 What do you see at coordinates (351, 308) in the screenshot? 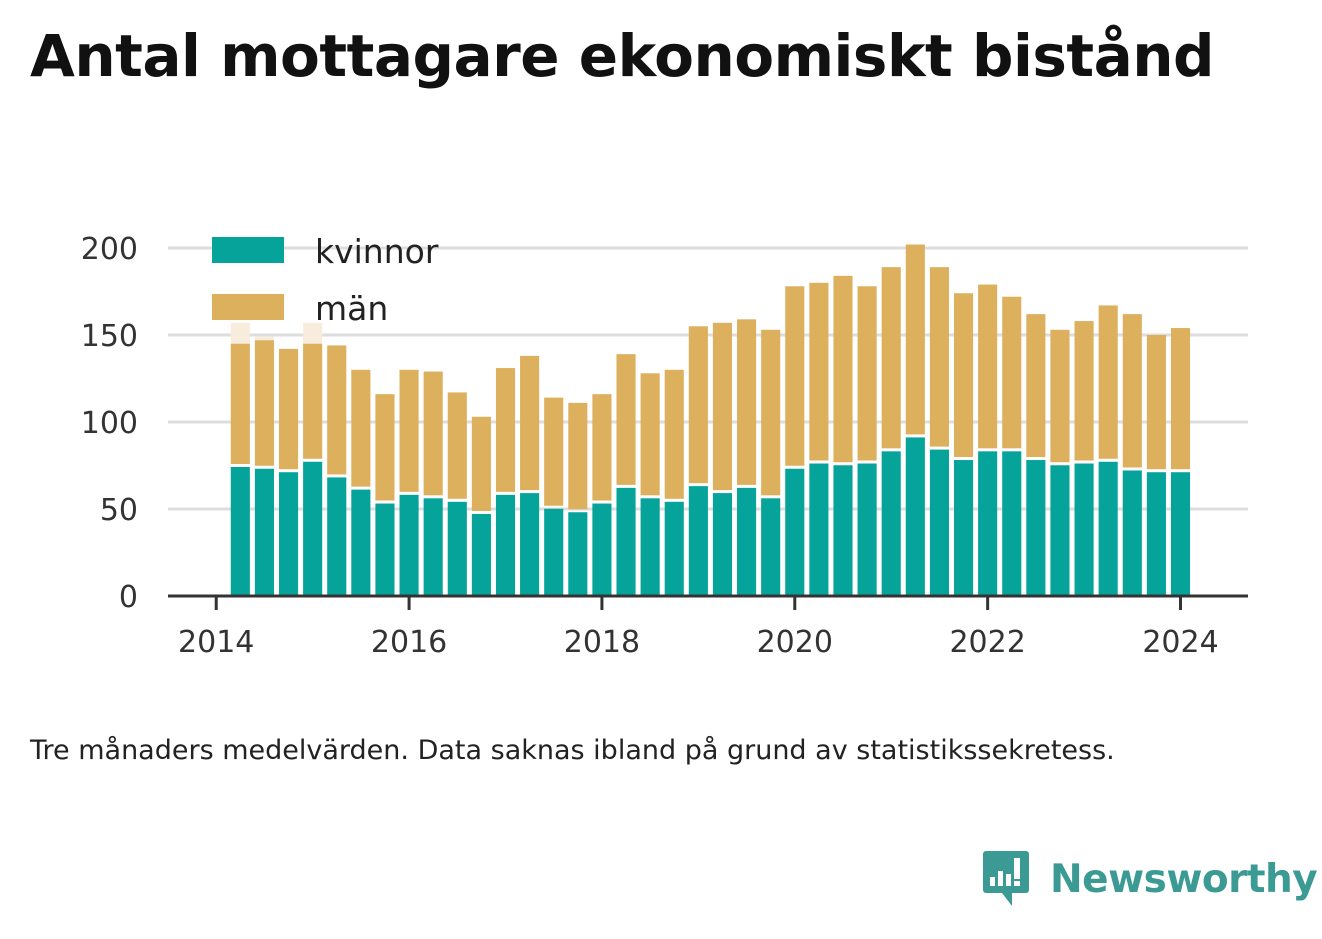
I see `legend-label-man: män` at bounding box center [351, 308].